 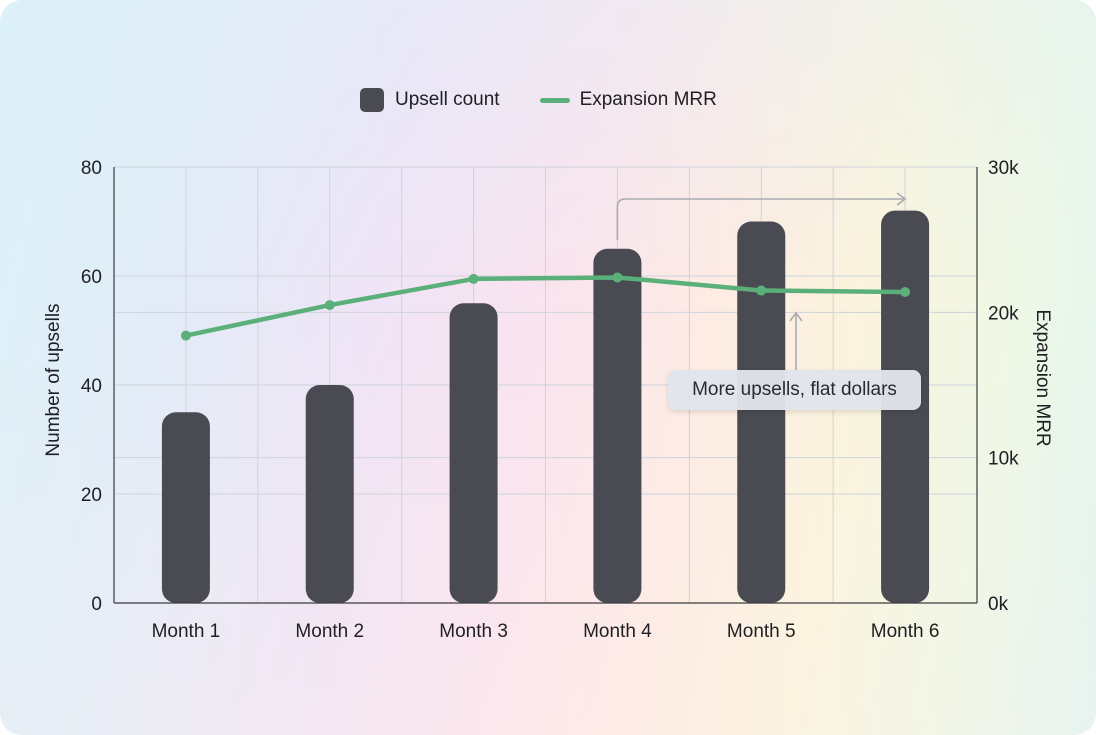 I want to click on legend-label: Expansion MRR, so click(x=648, y=99).